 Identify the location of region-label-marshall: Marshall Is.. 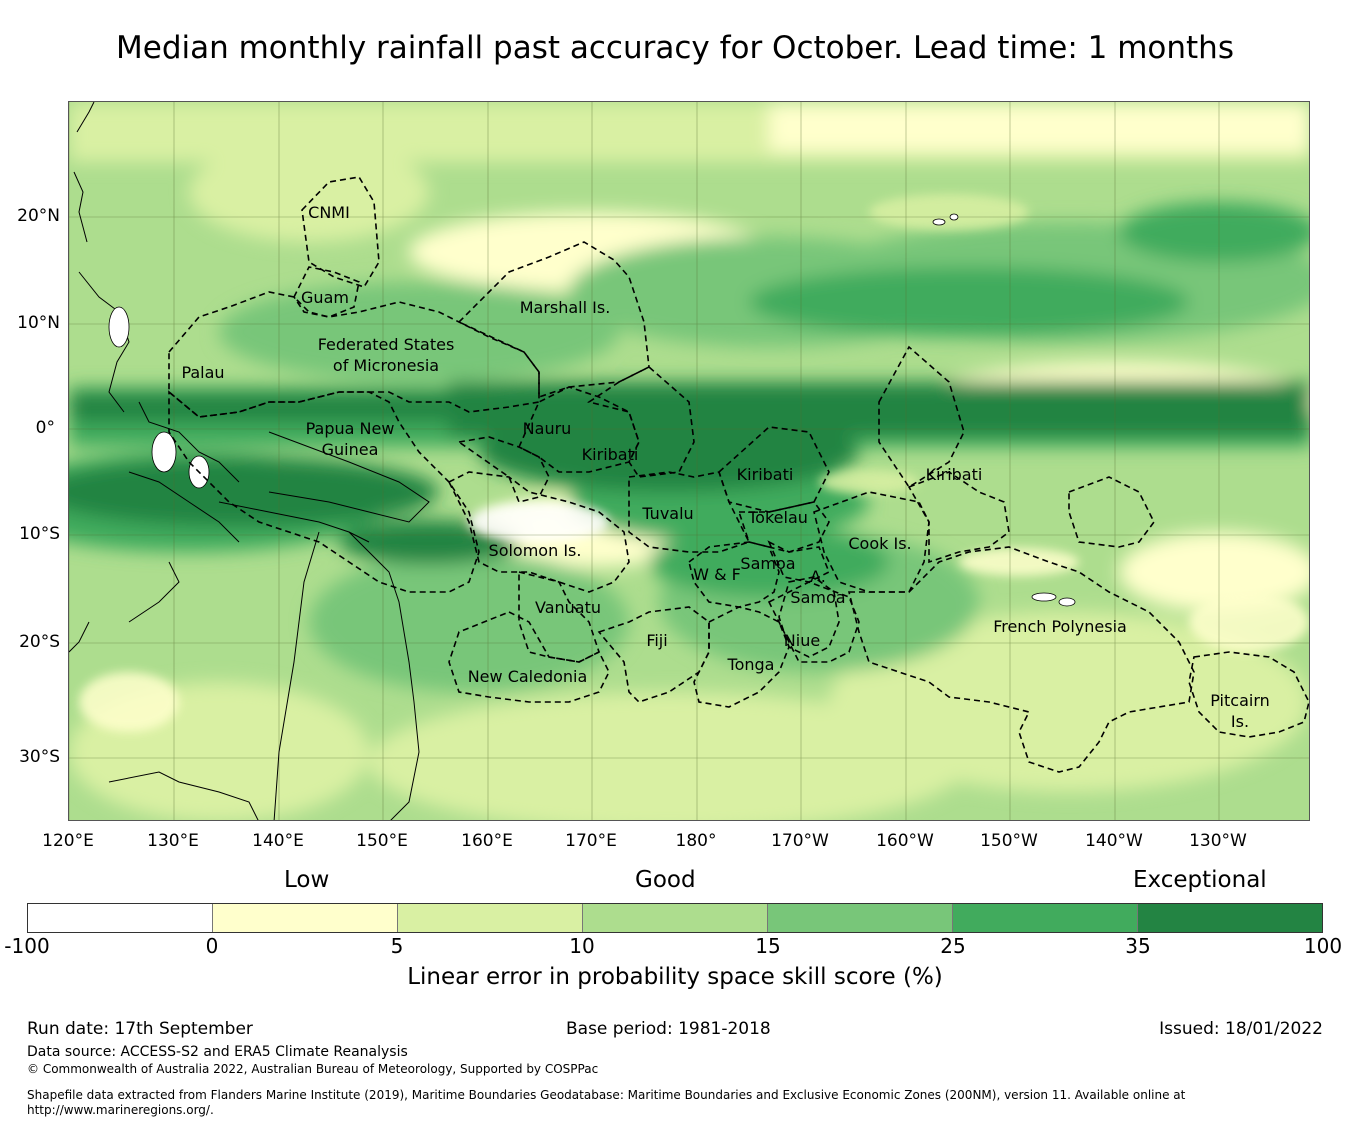
(565, 307).